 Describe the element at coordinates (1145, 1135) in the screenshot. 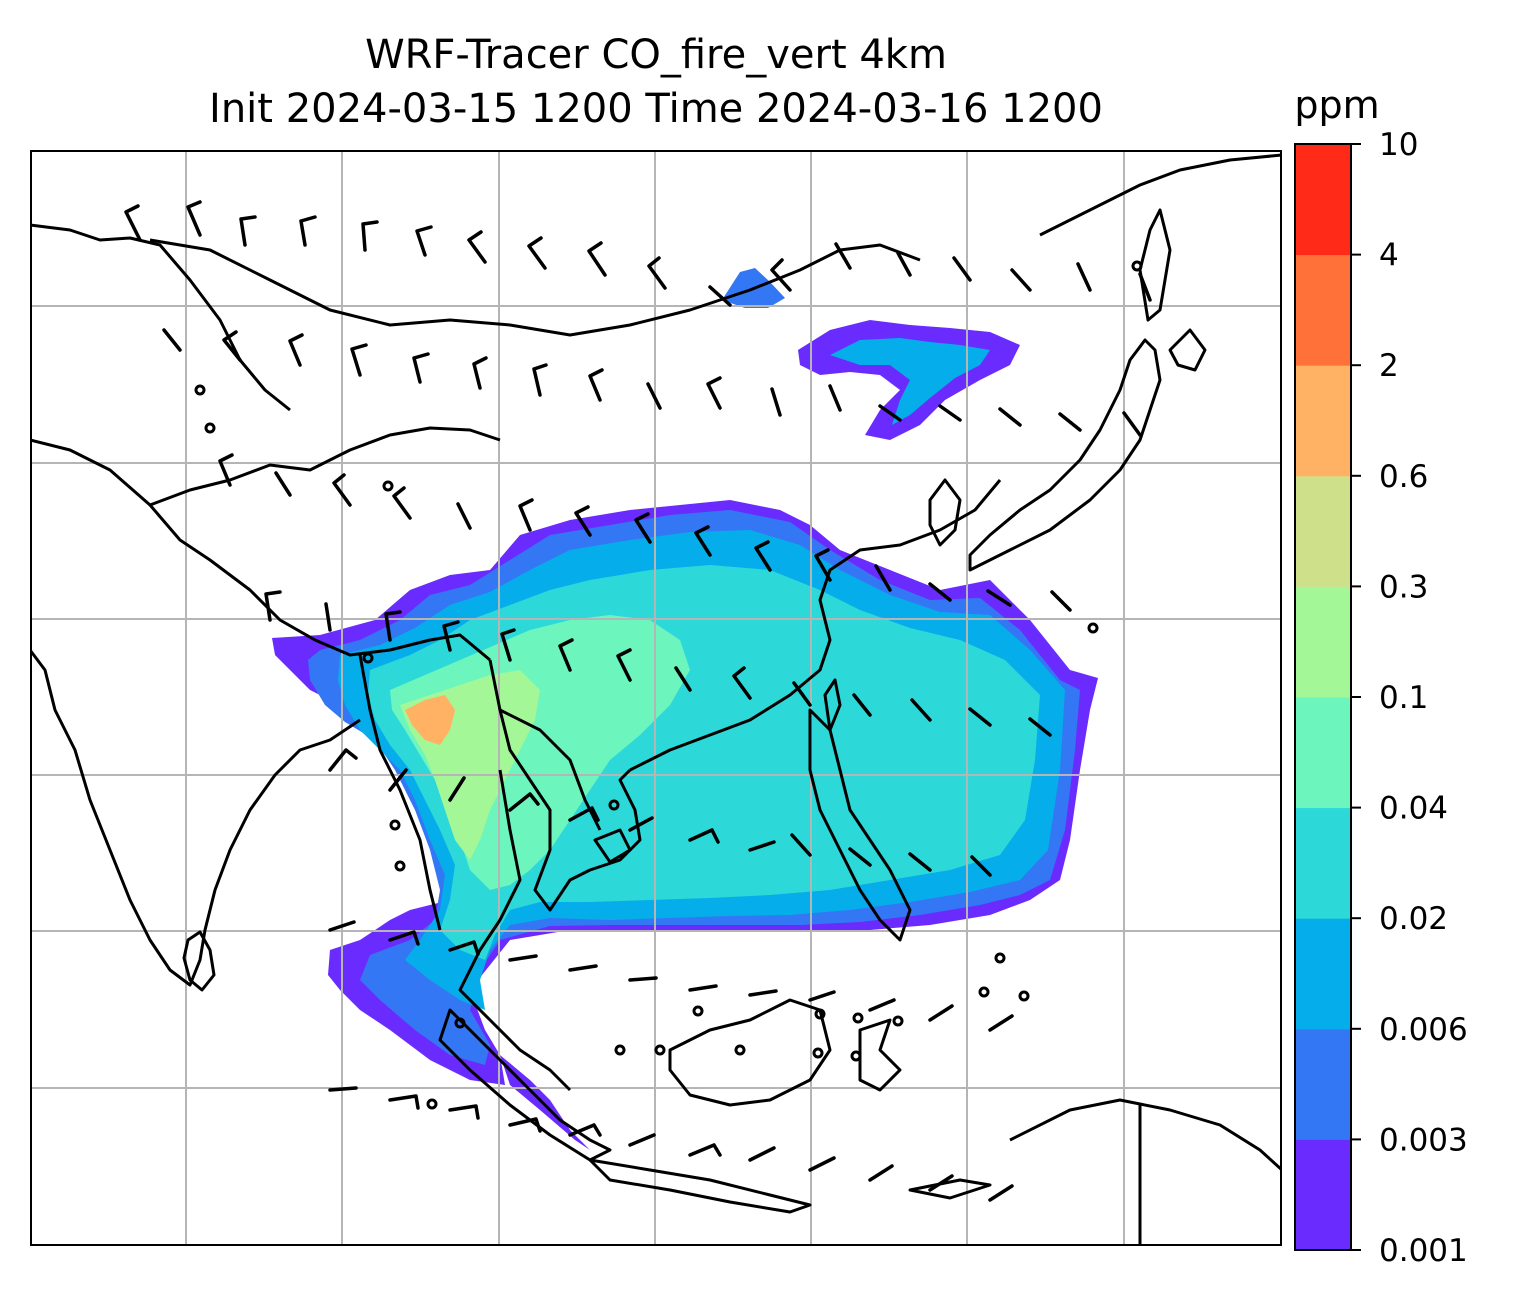

I see `new-guinea` at that location.